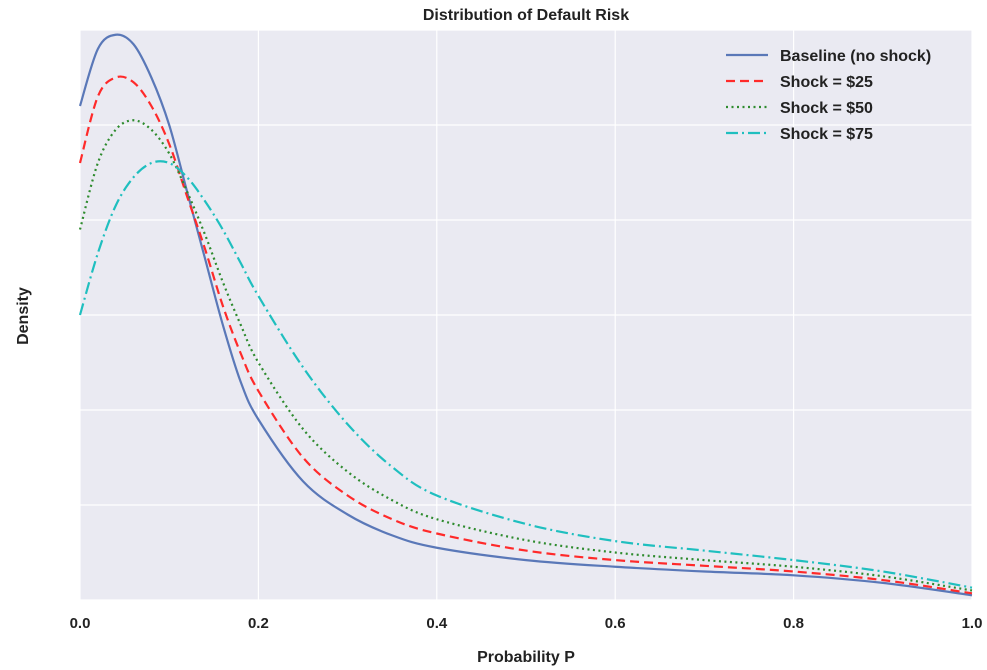 The image size is (987, 670). I want to click on legend-label: Shock = $50, so click(826, 108).